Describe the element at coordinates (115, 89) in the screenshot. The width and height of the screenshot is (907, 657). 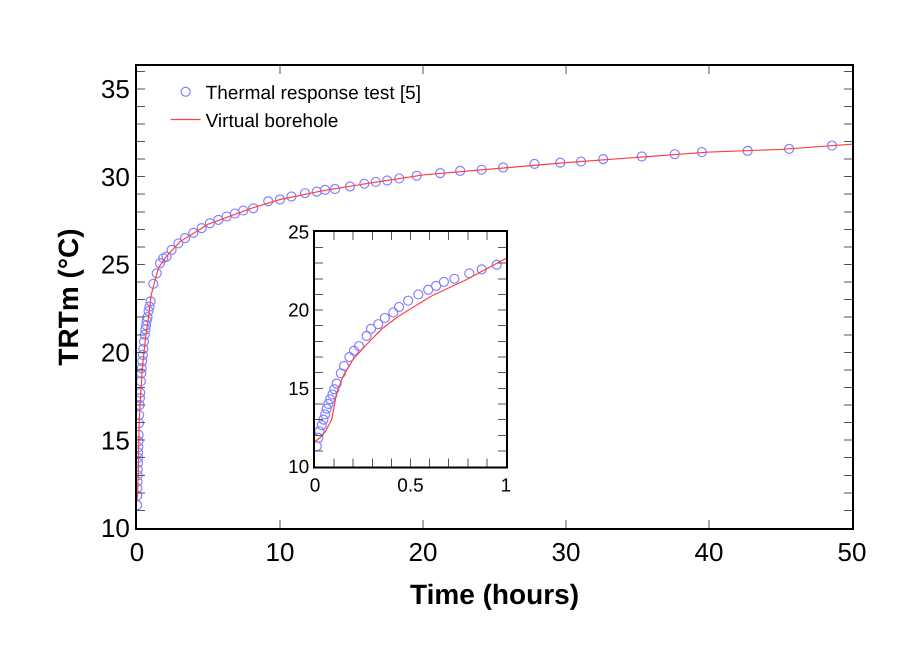
I see `y-tick-label: 35` at that location.